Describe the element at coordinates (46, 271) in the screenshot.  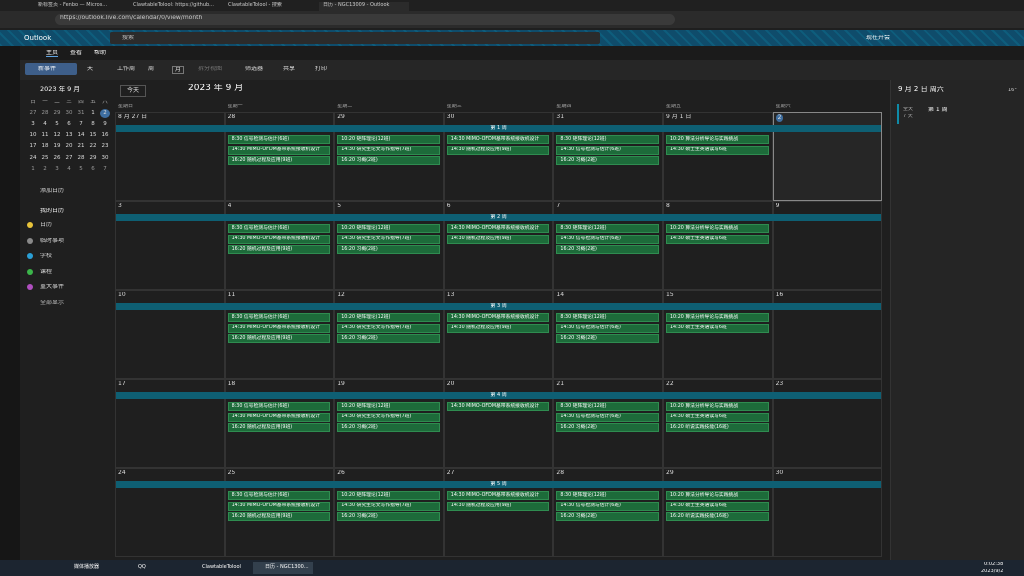
I see `calendar-item: 课程` at that location.